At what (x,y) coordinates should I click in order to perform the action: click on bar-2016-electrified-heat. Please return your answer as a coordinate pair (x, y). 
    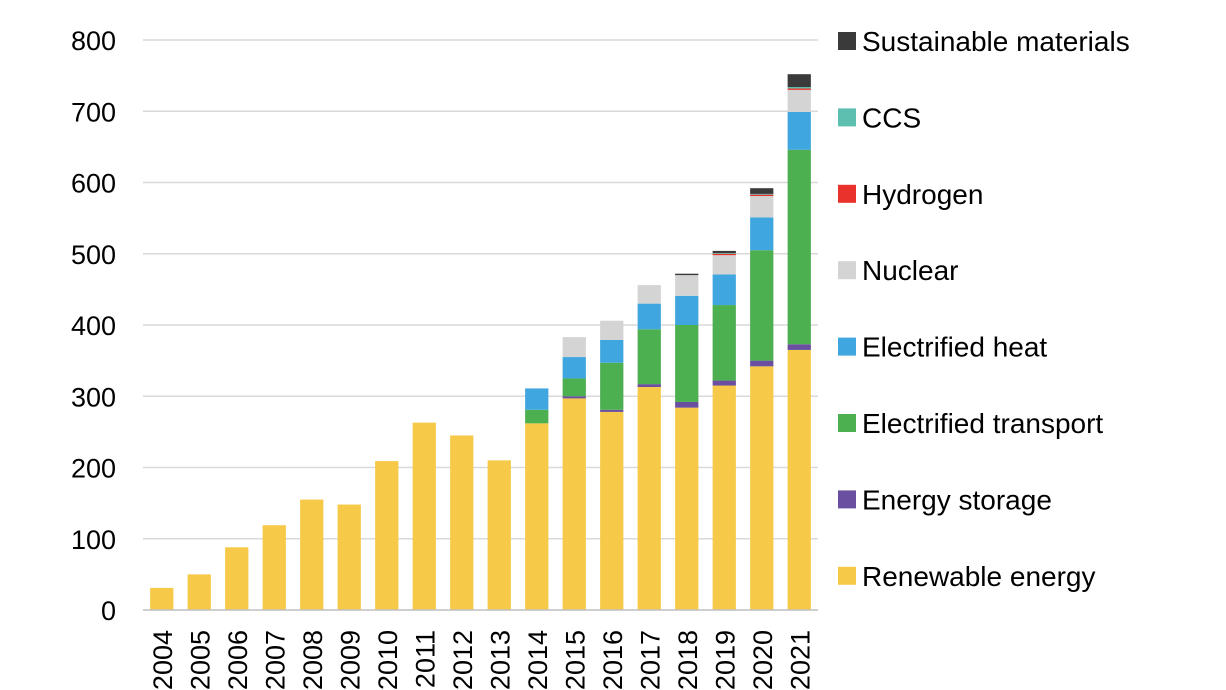
    Looking at the image, I should click on (612, 351).